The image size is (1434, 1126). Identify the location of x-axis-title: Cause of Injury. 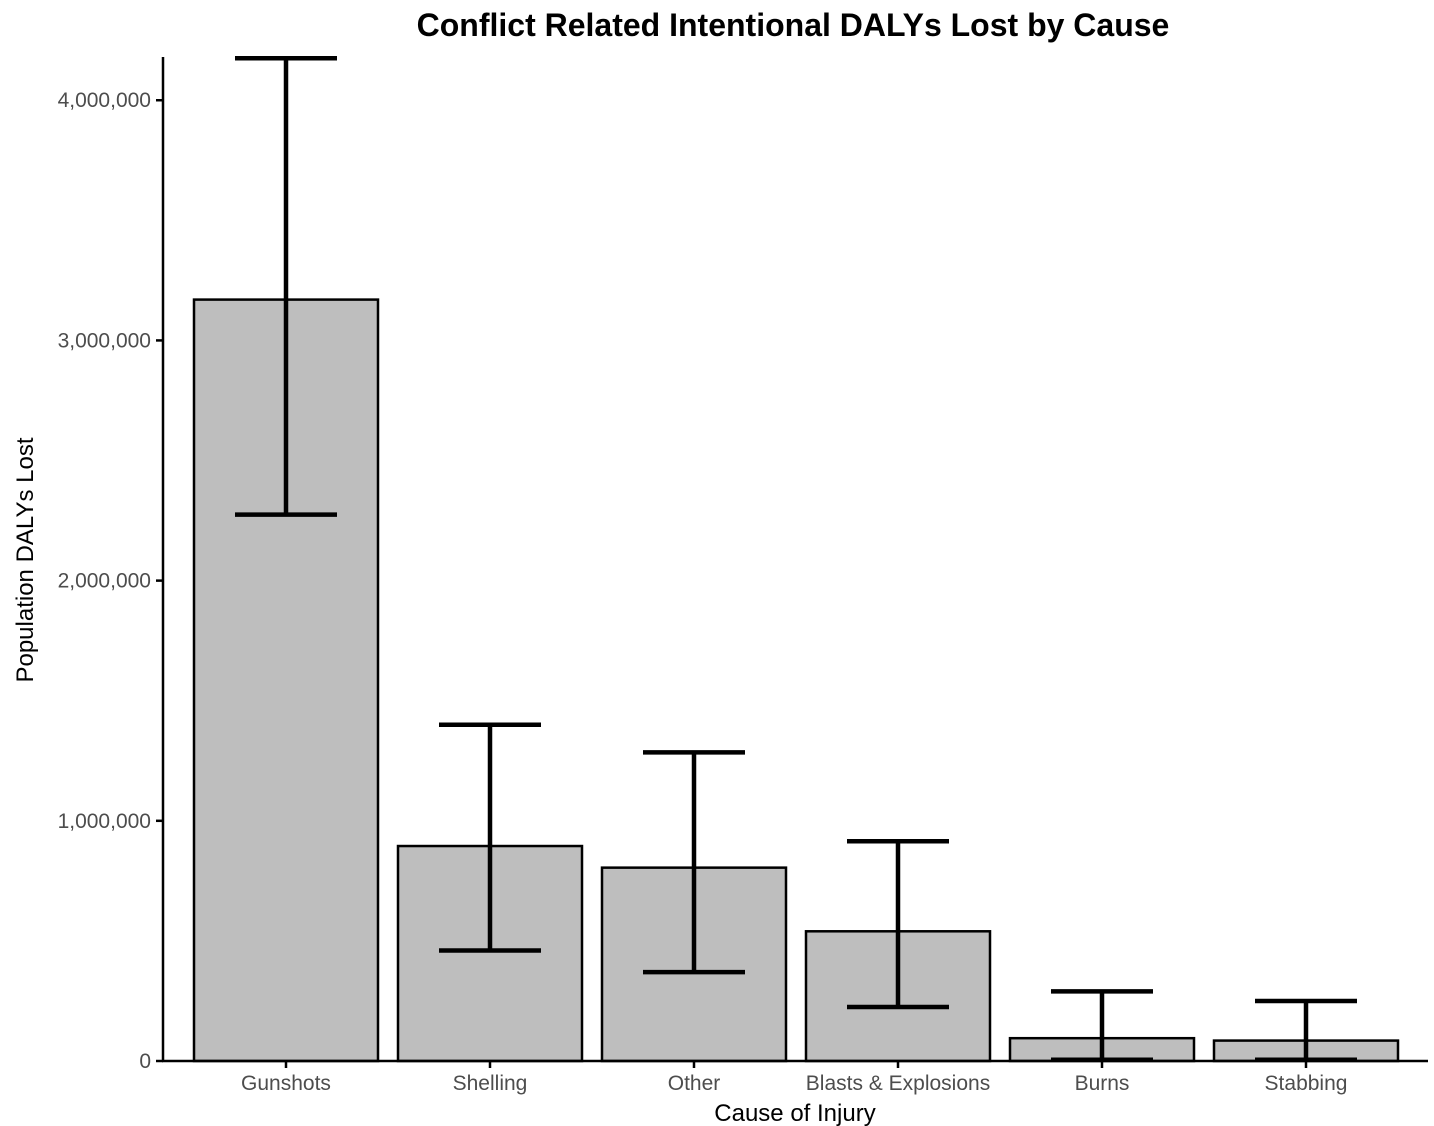
(794, 1113).